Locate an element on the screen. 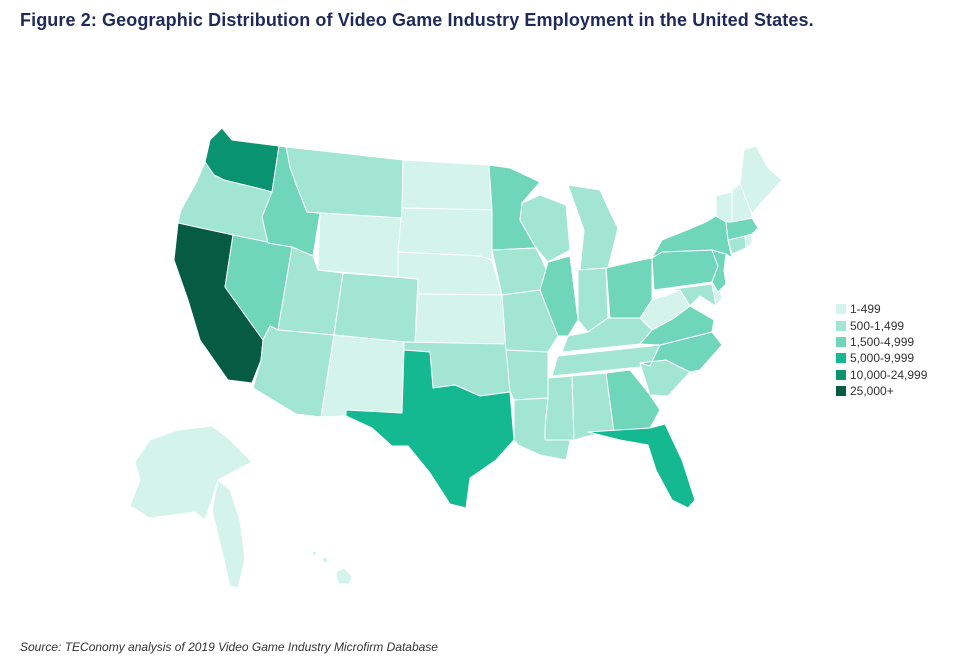 The height and width of the screenshot is (666, 961). state-wy is located at coordinates (360, 245).